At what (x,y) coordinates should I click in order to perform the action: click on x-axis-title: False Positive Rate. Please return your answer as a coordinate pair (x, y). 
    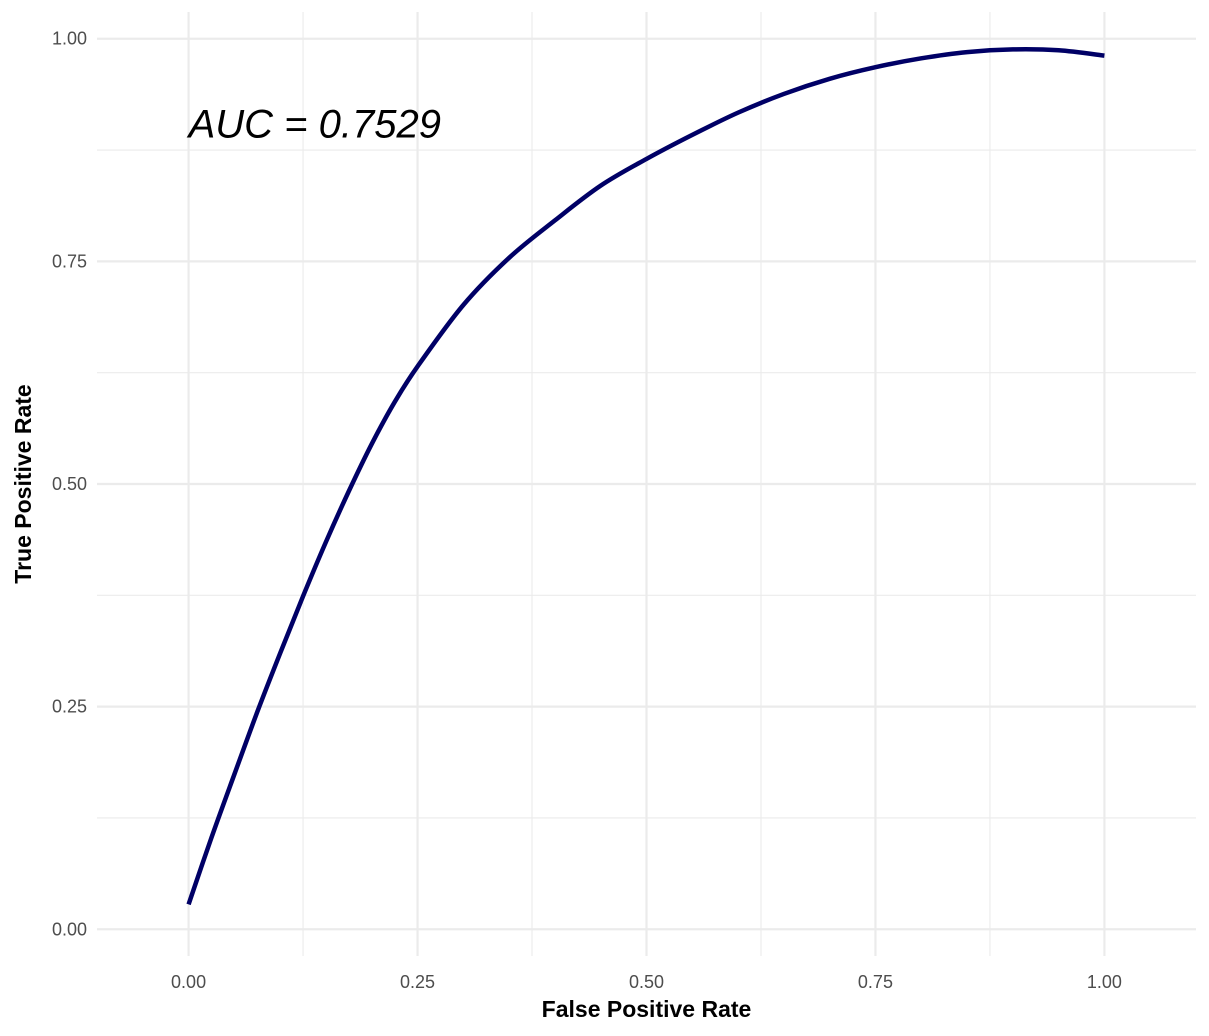
    Looking at the image, I should click on (647, 1009).